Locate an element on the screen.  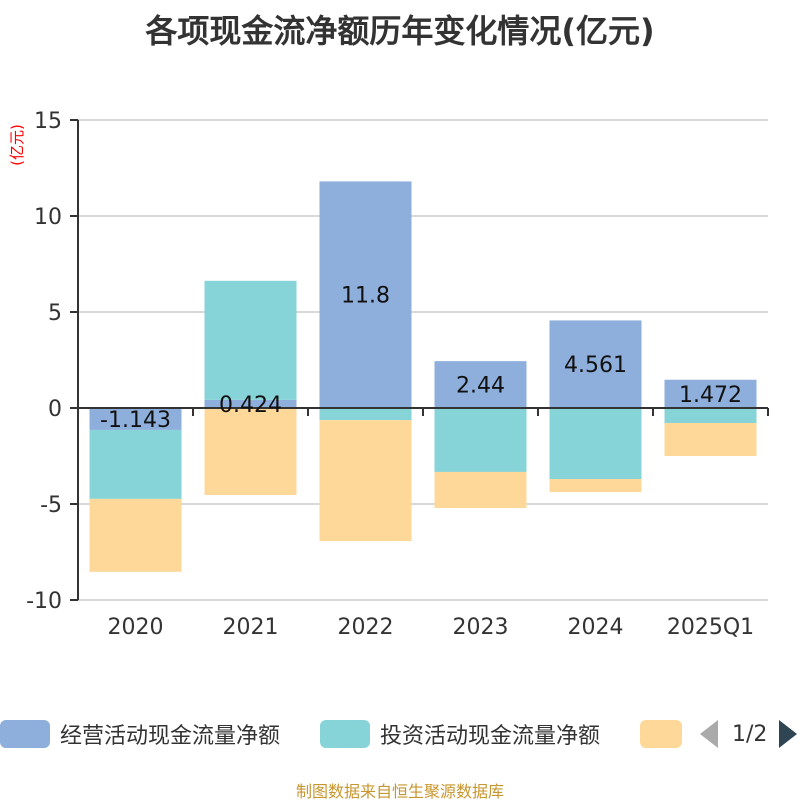
bar-segment-2020-s2 is located at coordinates (135, 535).